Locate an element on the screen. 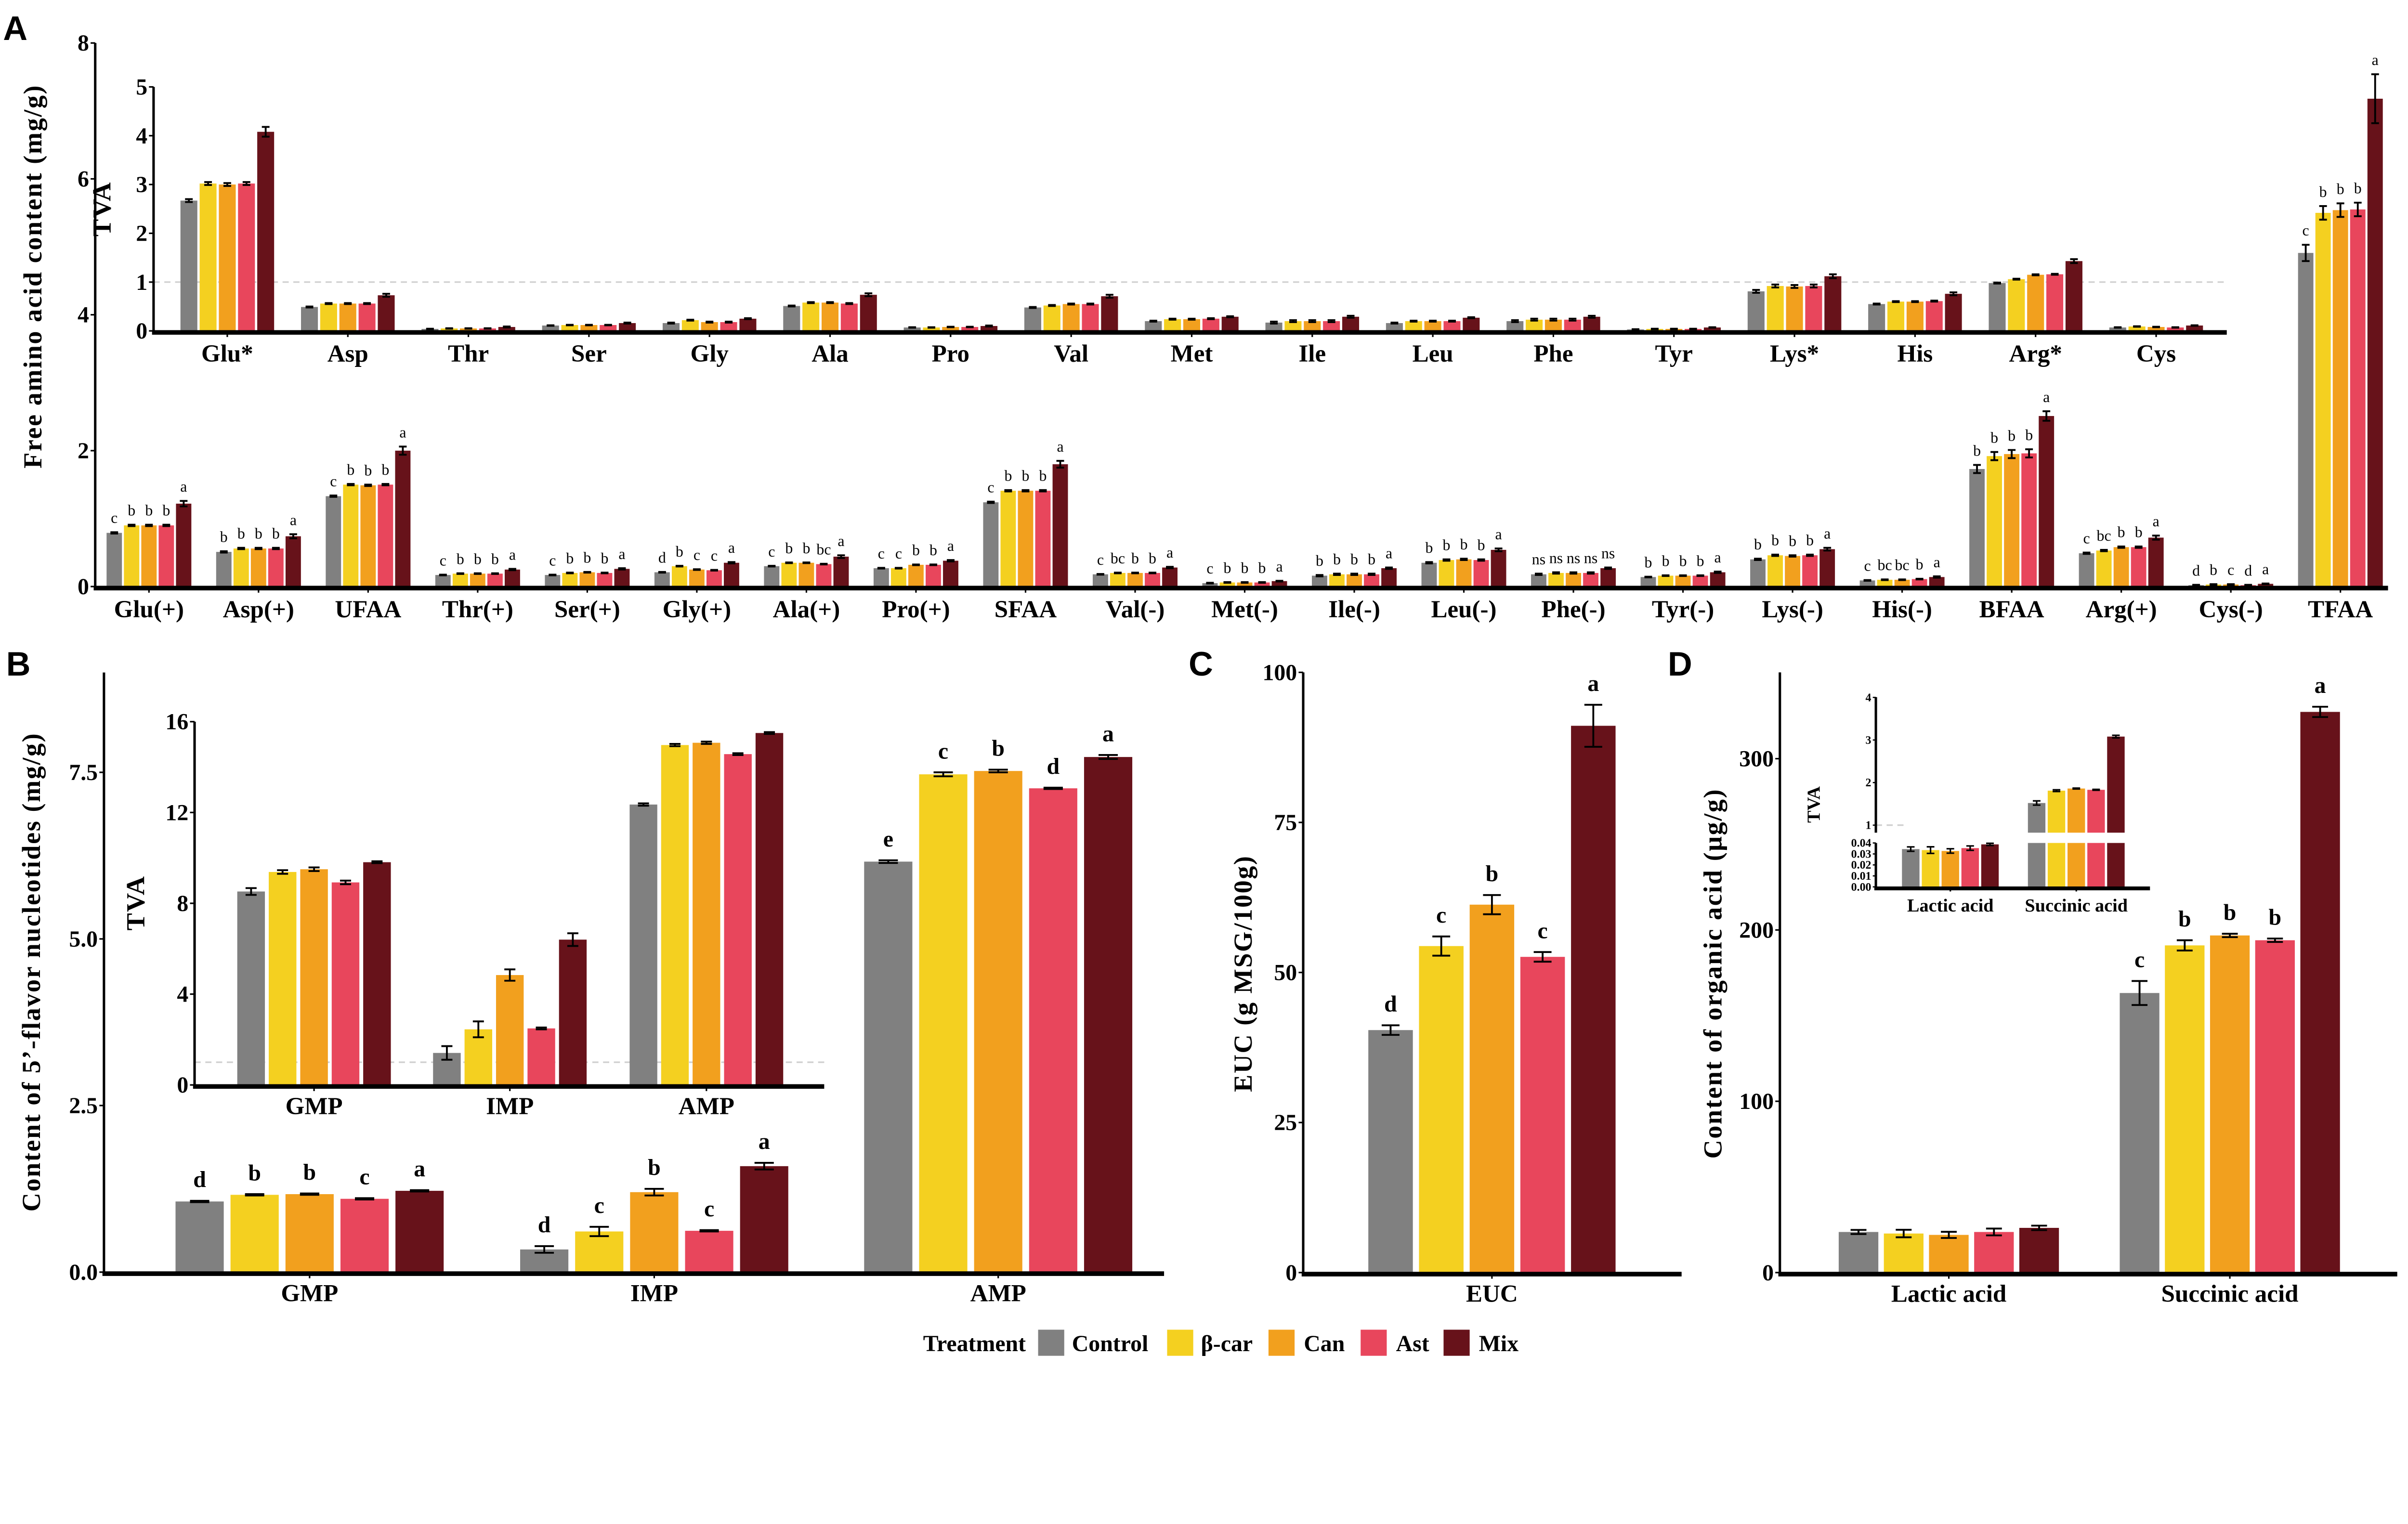  y-axis-title: TVA is located at coordinates (135, 902).